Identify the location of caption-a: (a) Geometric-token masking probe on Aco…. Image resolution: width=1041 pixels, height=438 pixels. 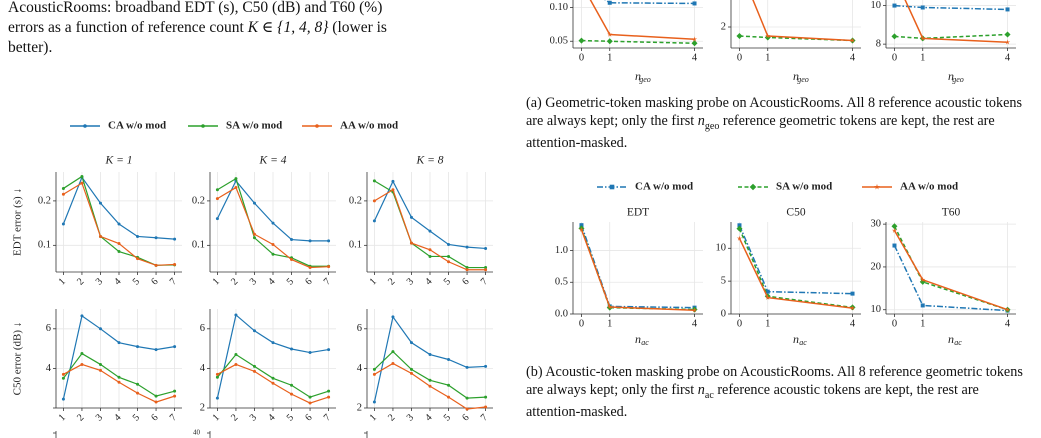
(778, 123).